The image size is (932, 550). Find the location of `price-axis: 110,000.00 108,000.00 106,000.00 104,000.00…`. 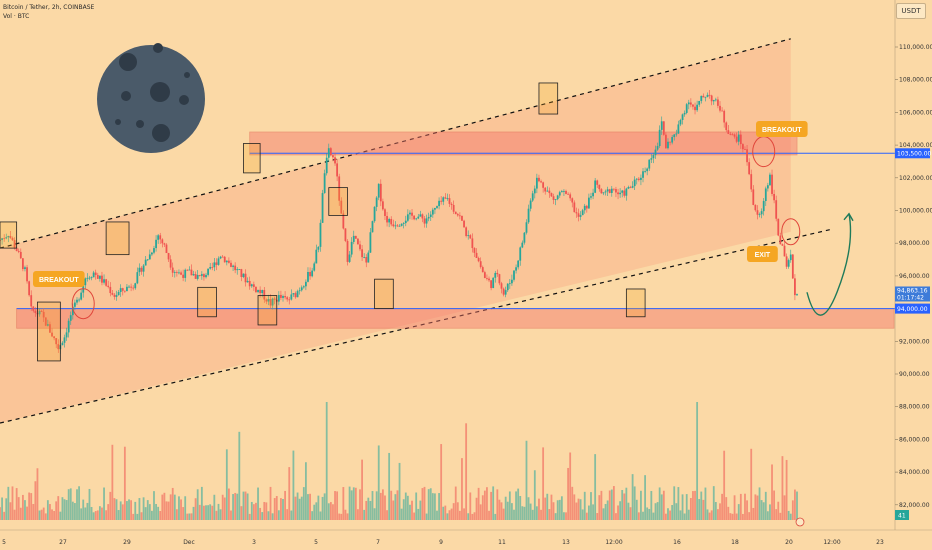

price-axis: 110,000.00 108,000.00 106,000.00 104,000.00… is located at coordinates (913, 265).